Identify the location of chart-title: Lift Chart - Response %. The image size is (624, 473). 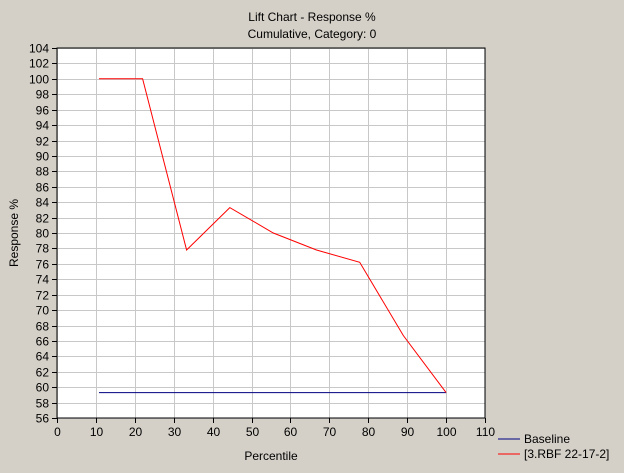
(312, 17).